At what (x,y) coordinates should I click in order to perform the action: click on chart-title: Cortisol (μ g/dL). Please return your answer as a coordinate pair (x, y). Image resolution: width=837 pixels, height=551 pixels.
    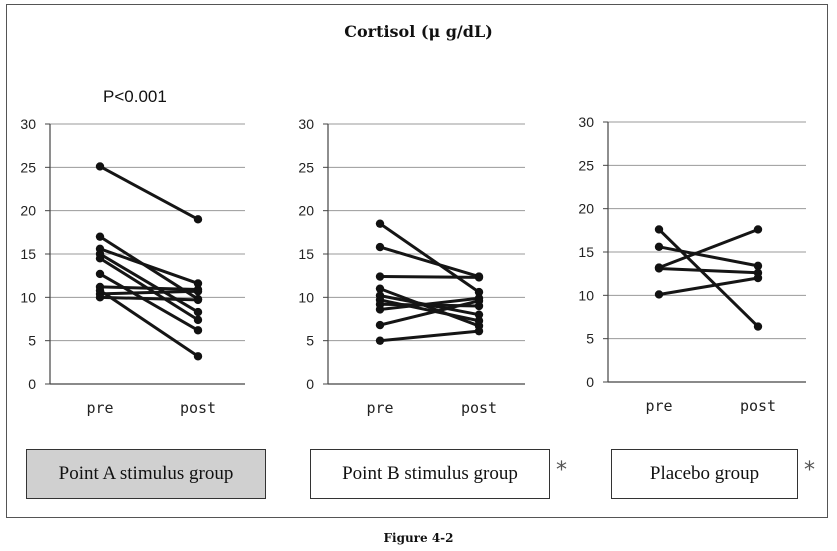
    Looking at the image, I should click on (418, 31).